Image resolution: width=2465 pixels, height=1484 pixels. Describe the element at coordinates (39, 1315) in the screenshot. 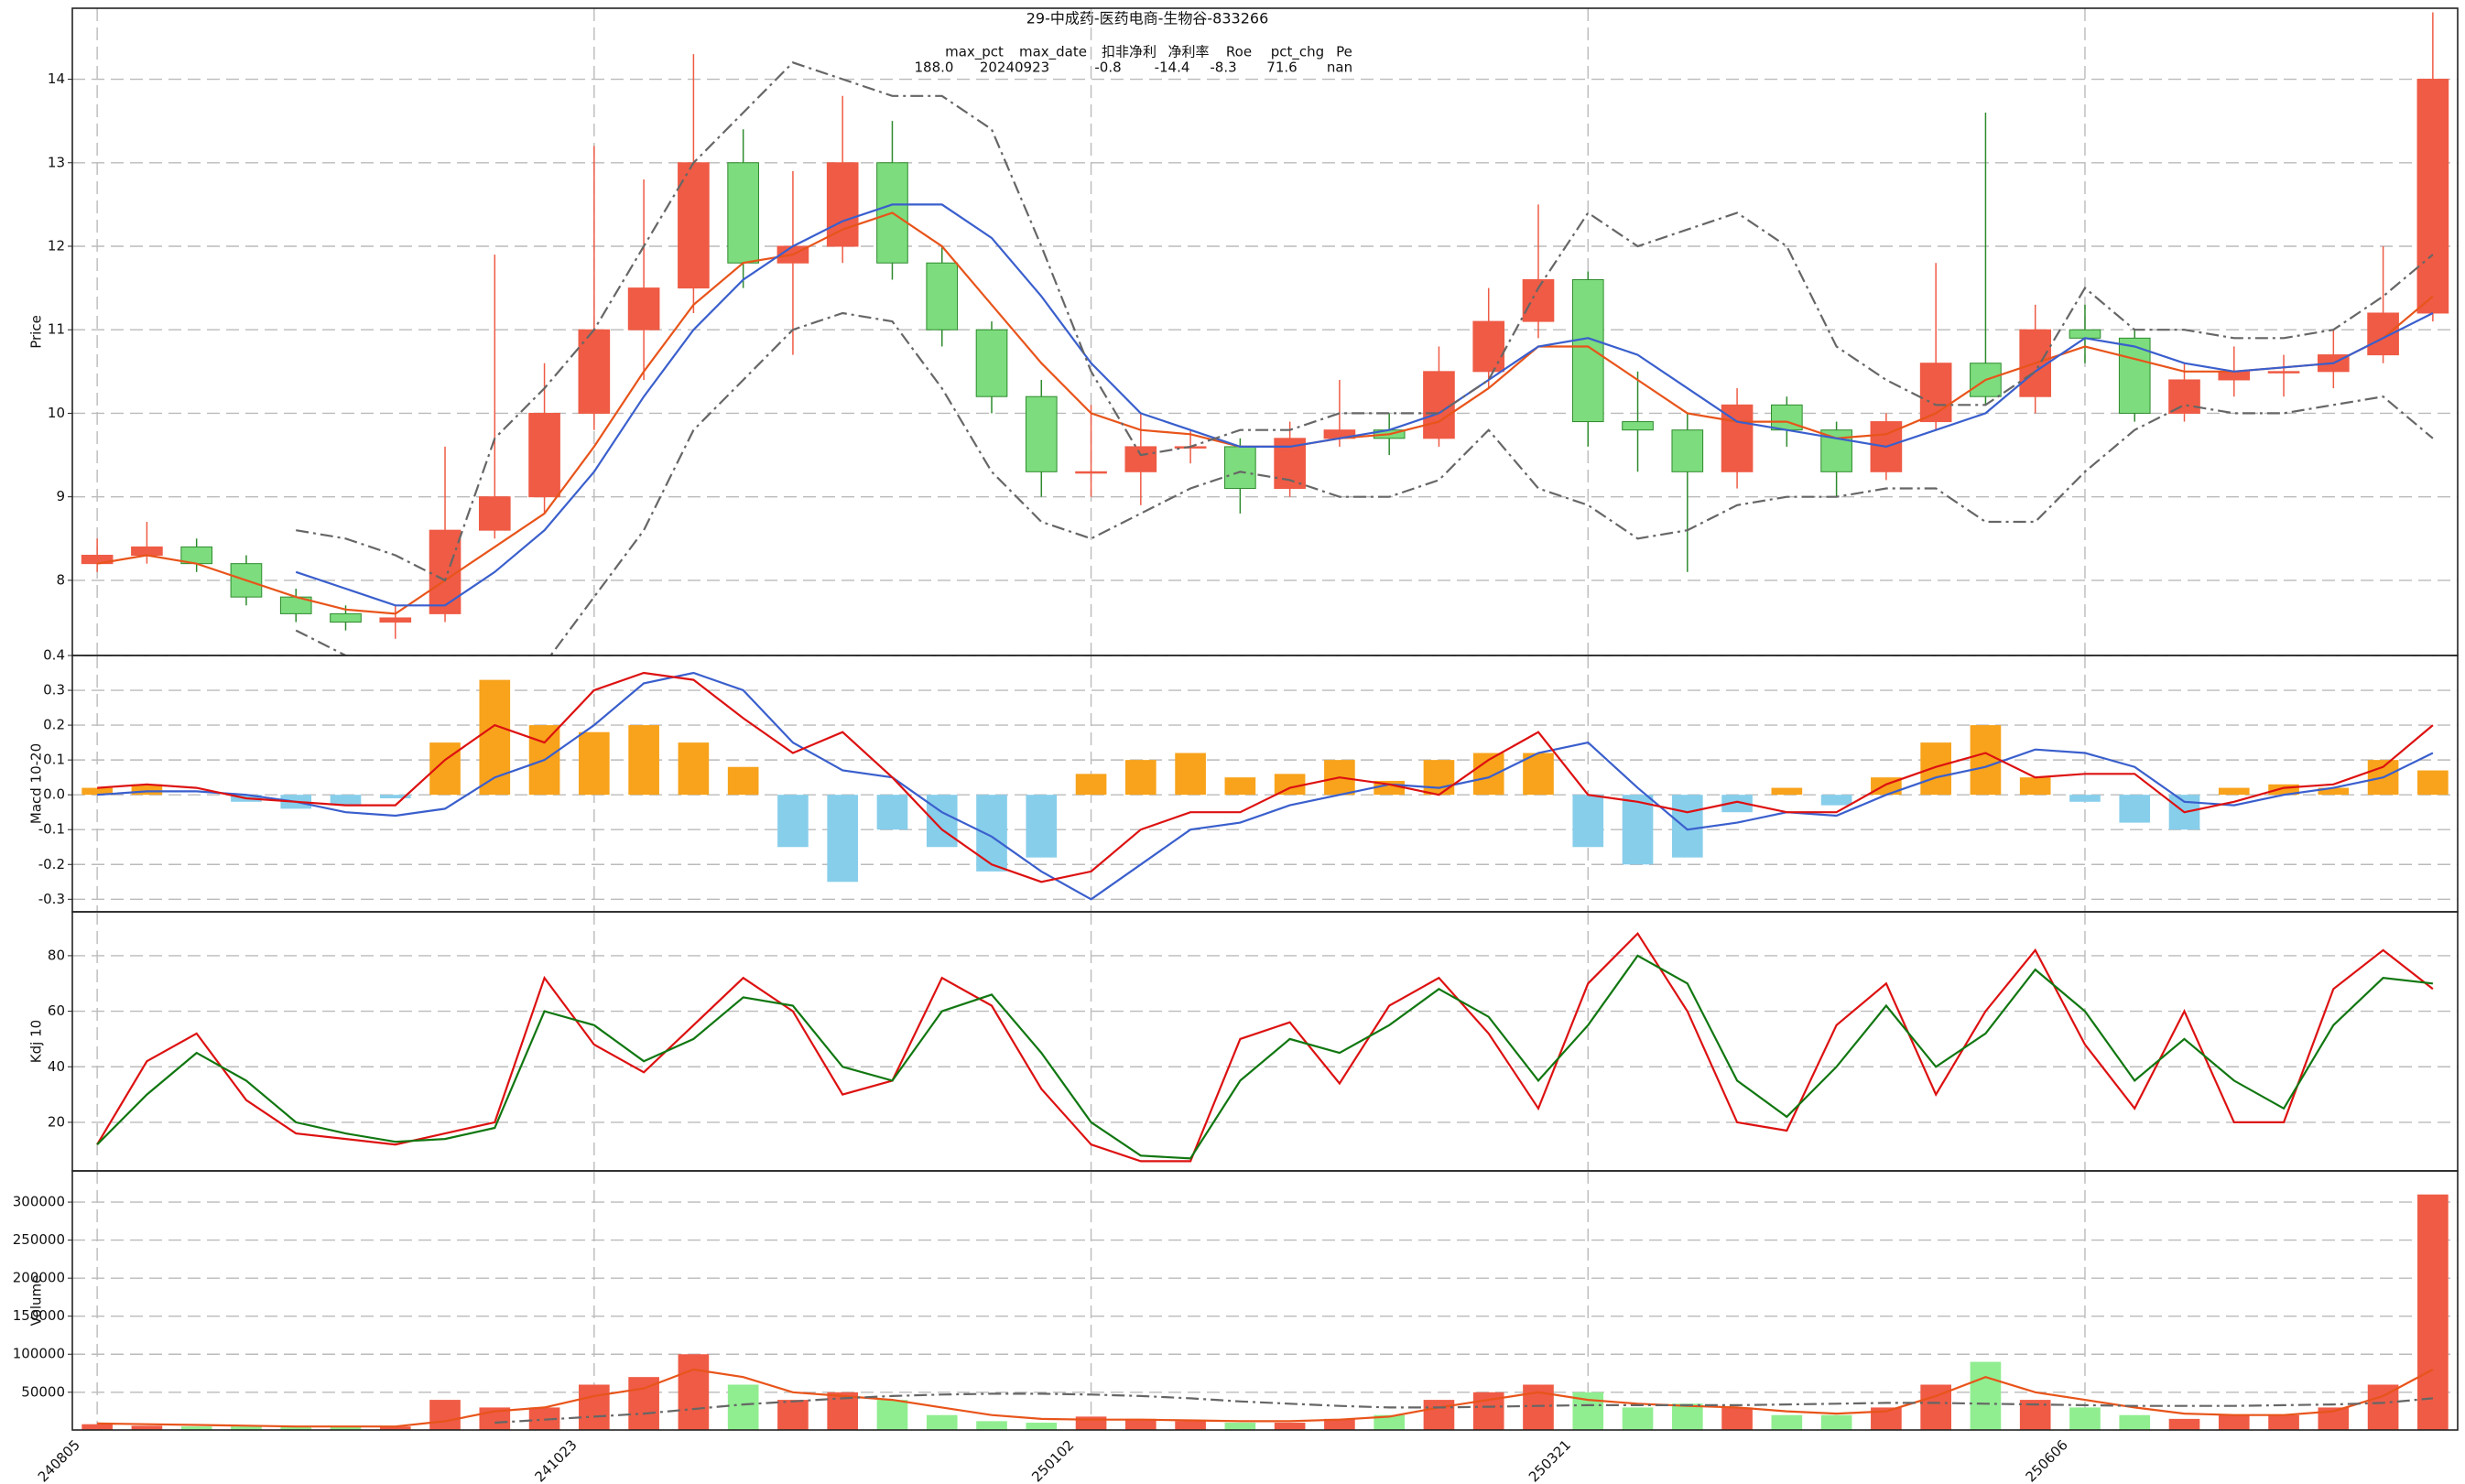

I see `y-tick-label: 150000` at that location.